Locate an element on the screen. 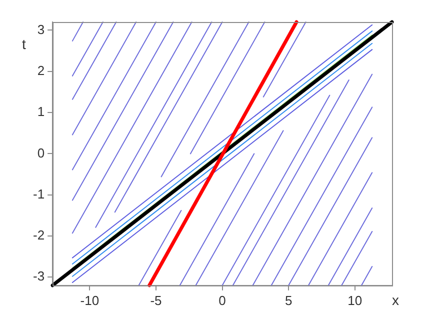 This screenshot has height=324, width=432. x-tick-label: -10 is located at coordinates (90, 300).